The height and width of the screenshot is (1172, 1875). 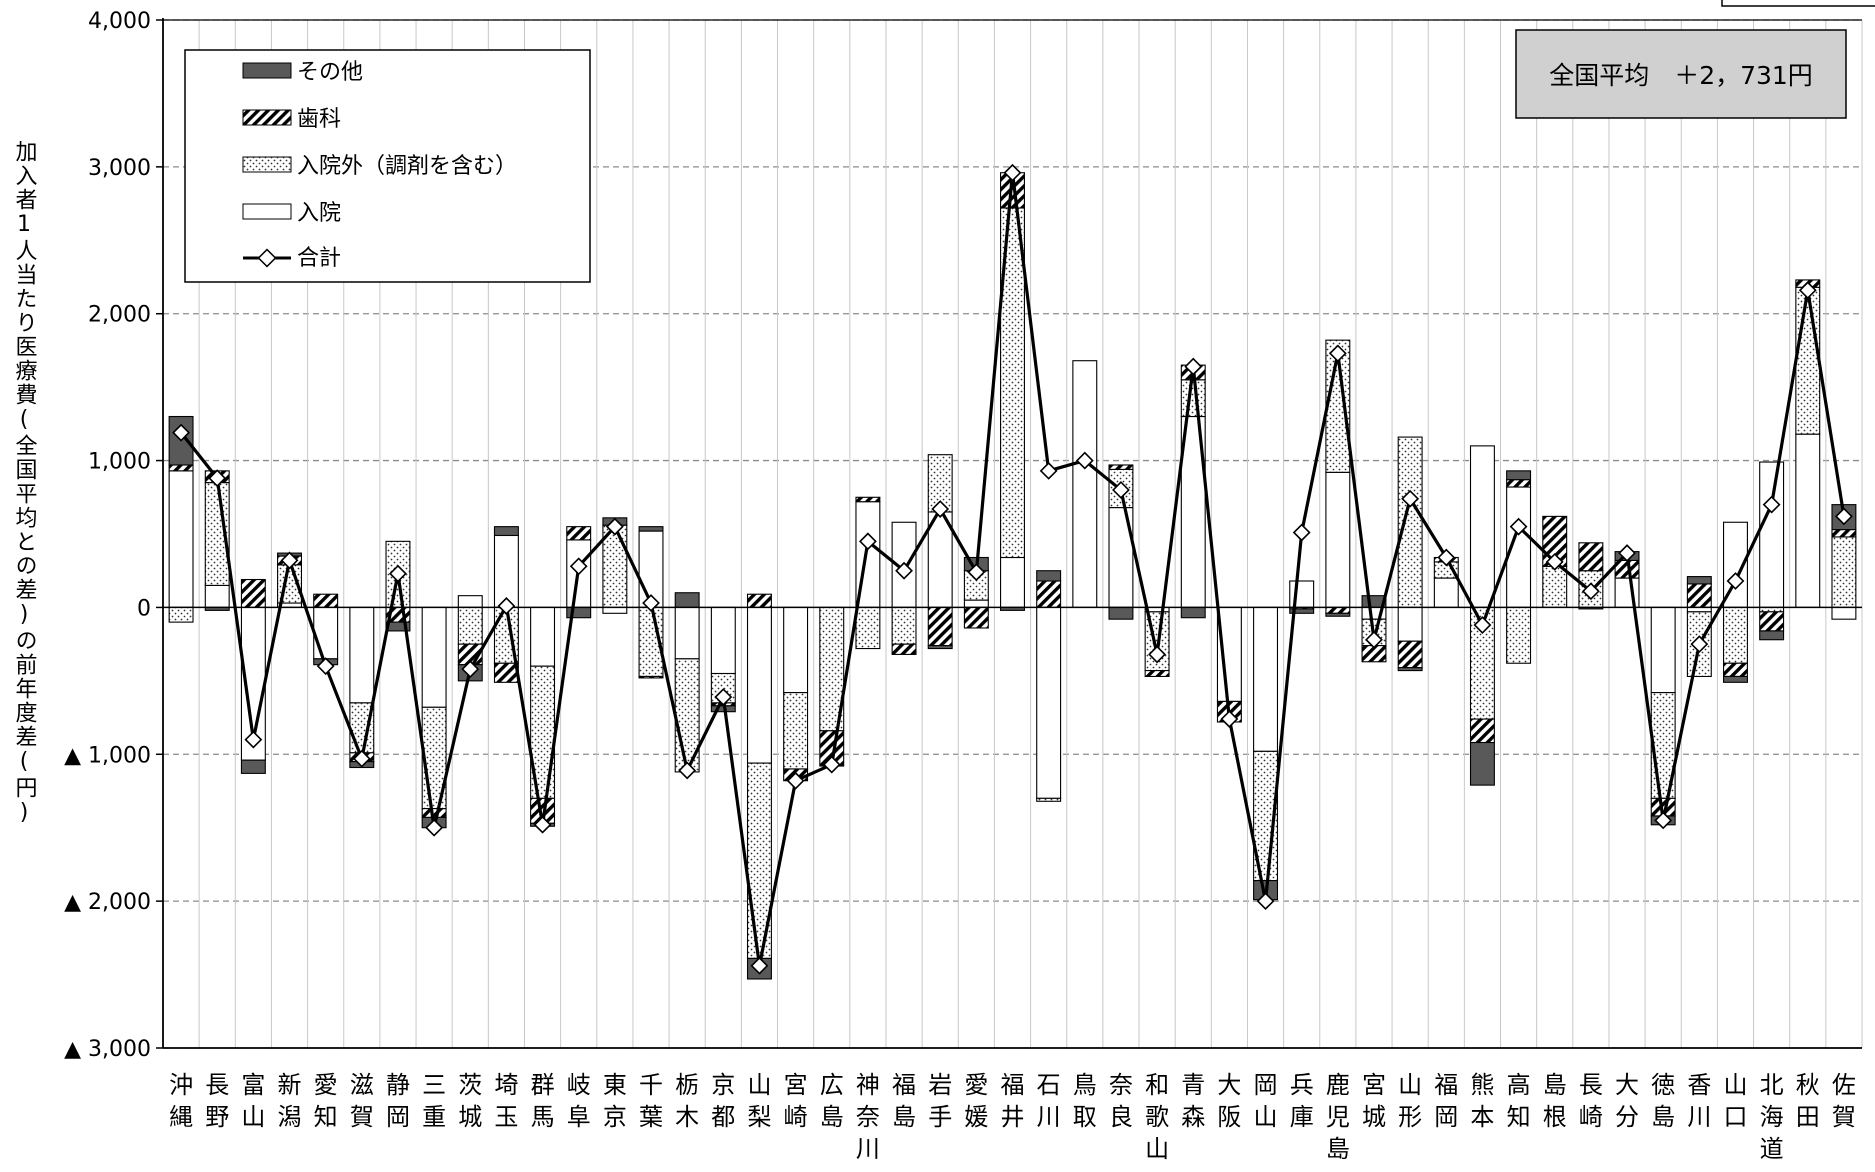 I want to click on bar-dental-熊本, so click(x=1482, y=731).